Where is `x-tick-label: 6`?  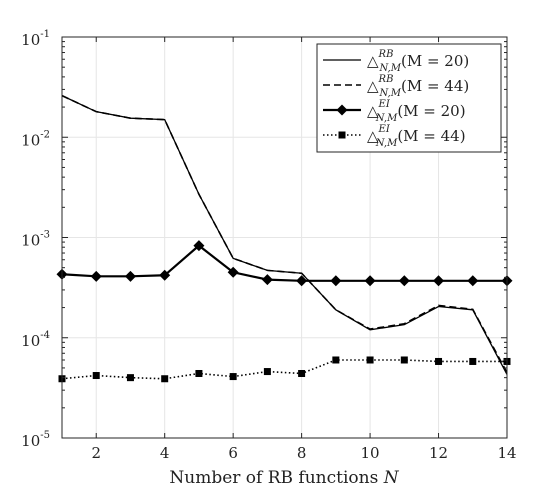
x-tick-label: 6 is located at coordinates (233, 453).